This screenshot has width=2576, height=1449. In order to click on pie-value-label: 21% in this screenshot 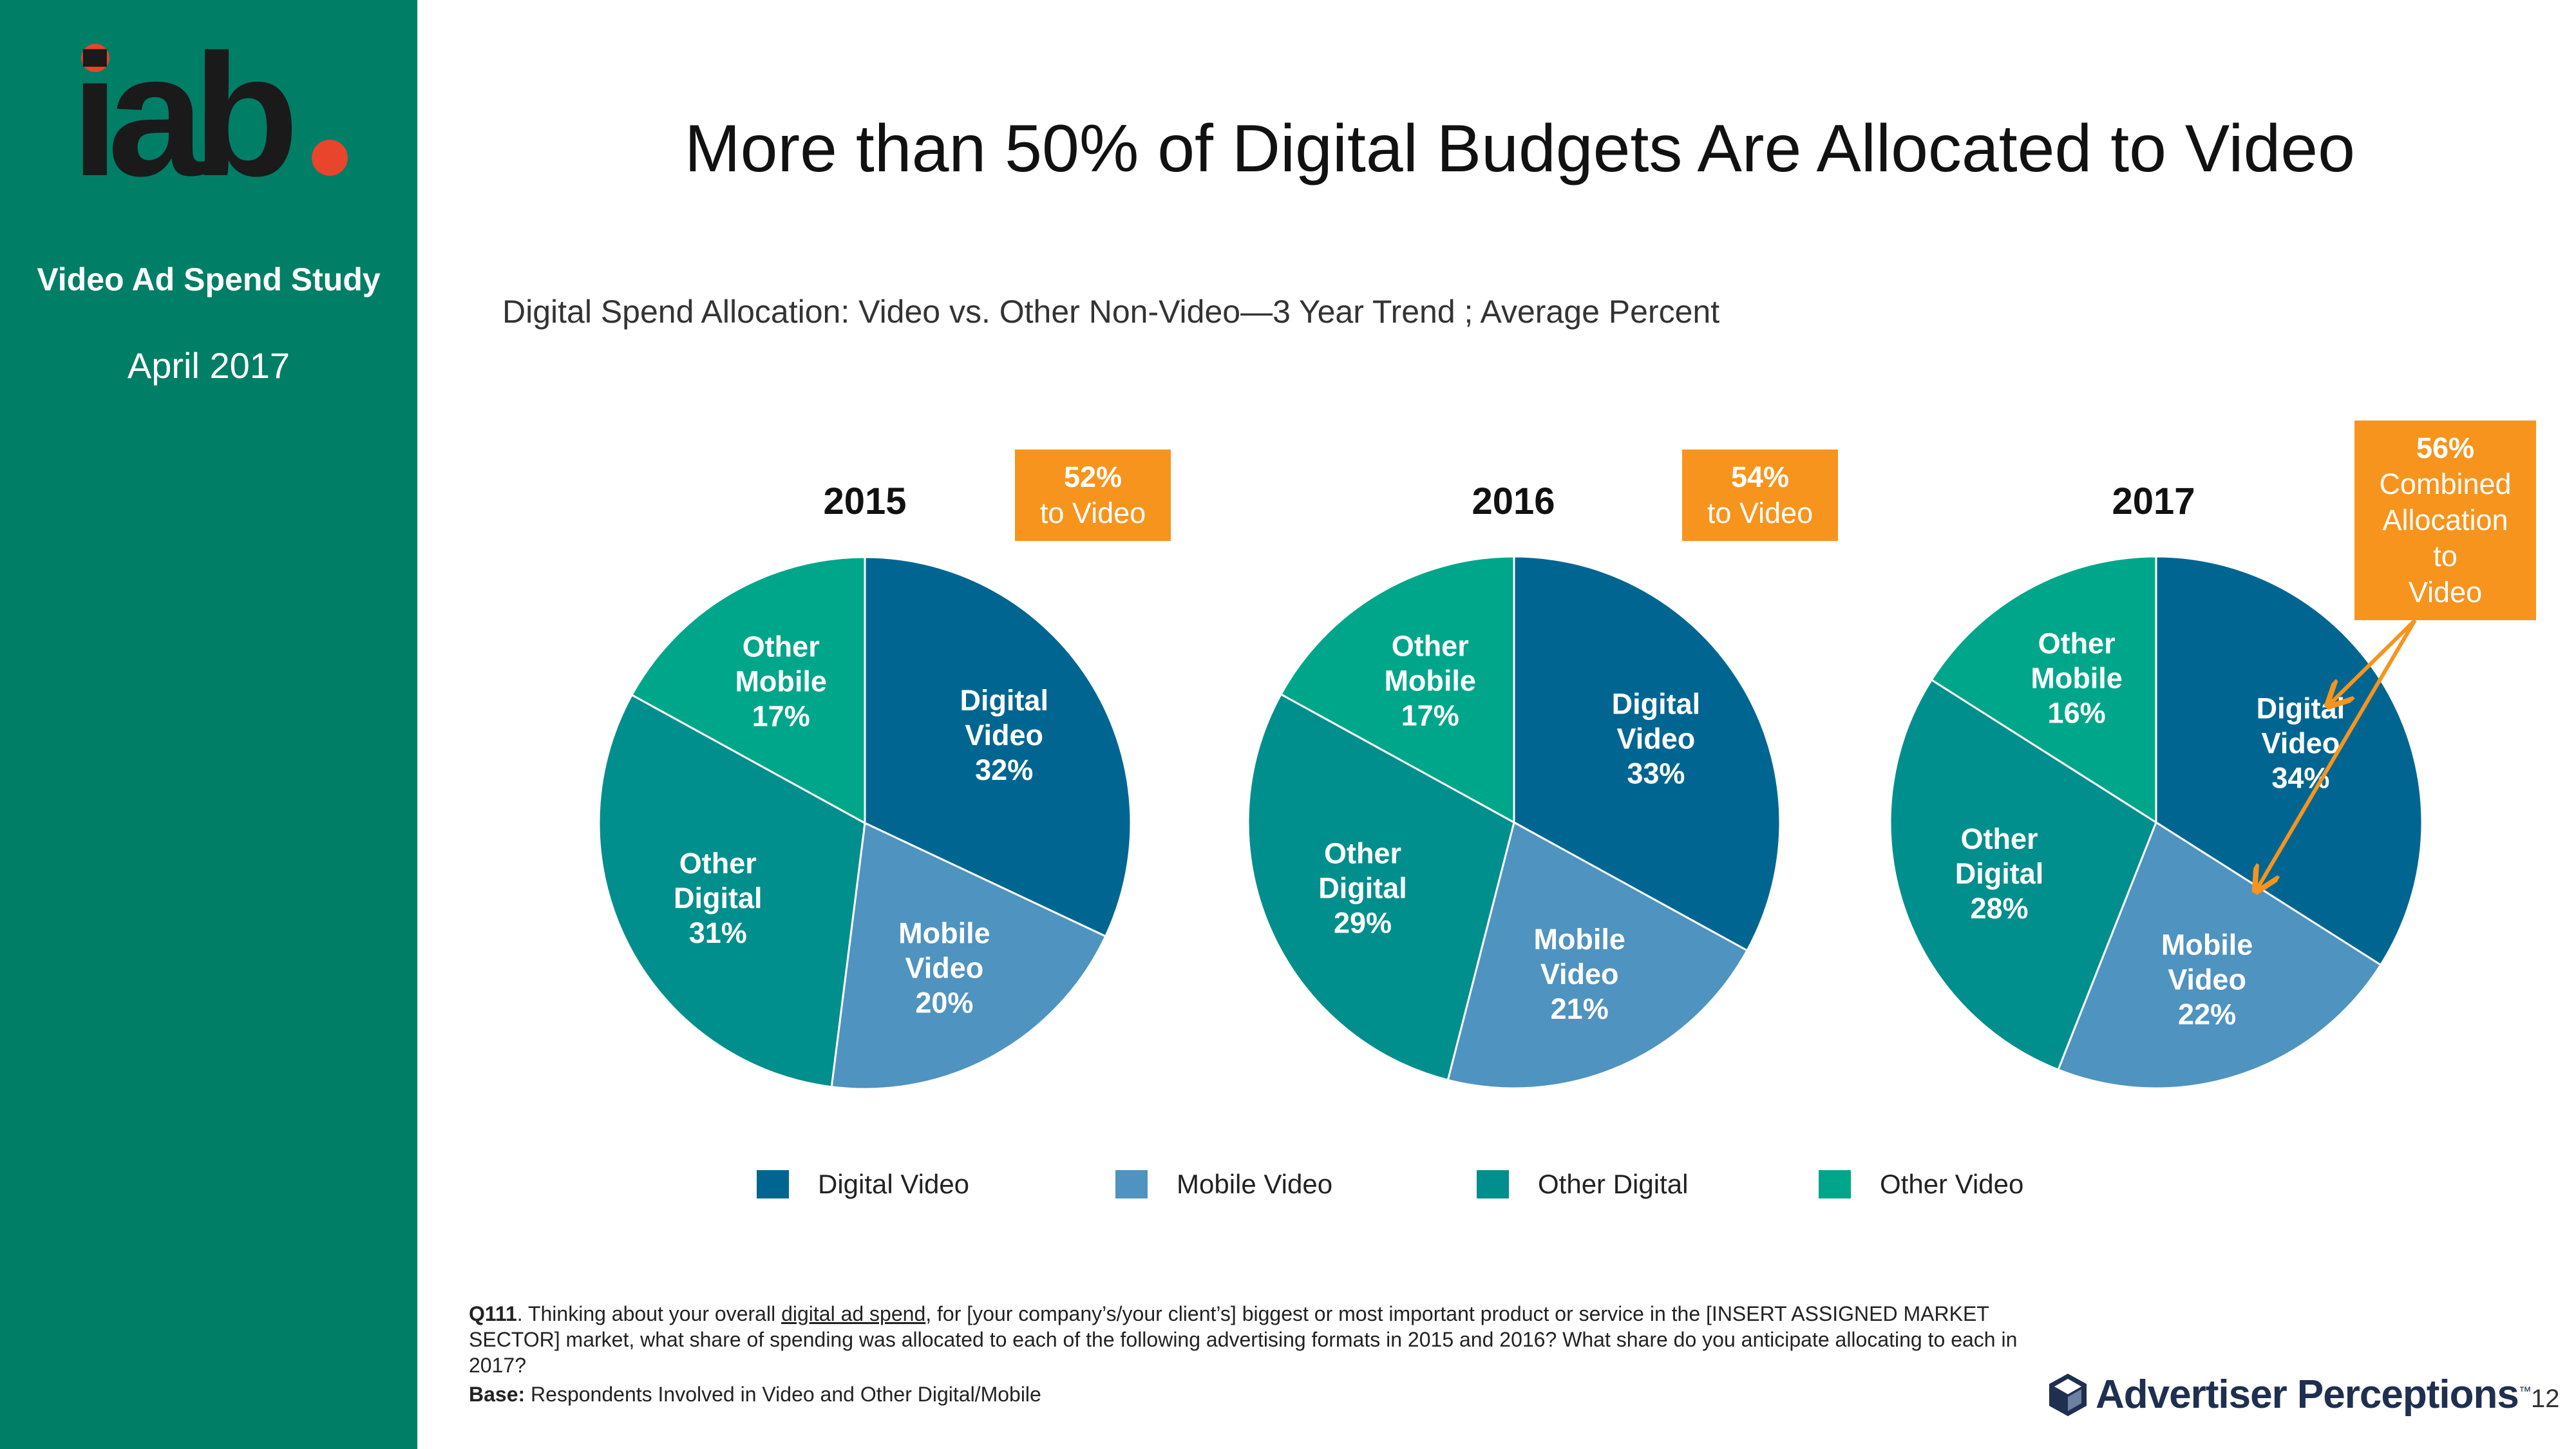, I will do `click(1580, 1008)`.